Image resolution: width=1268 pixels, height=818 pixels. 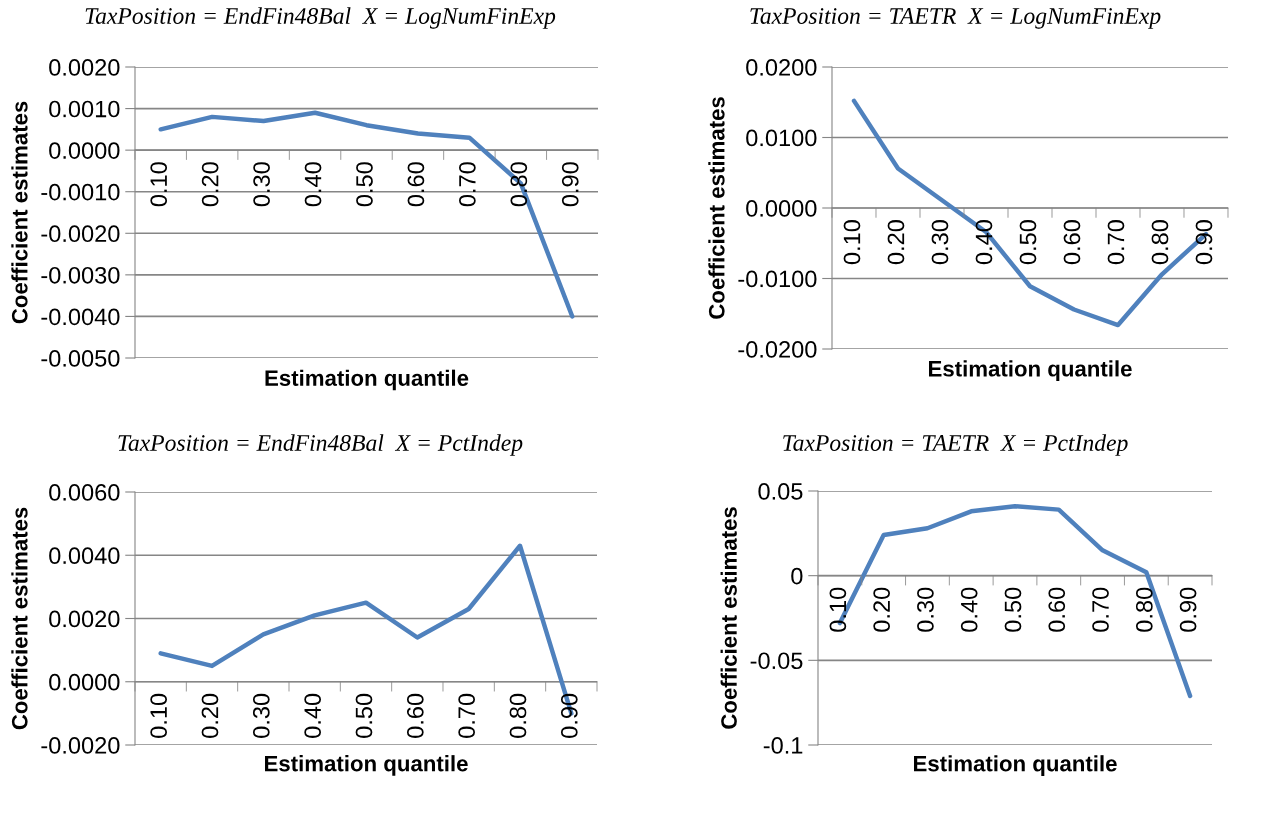 I want to click on y-tick-label: 0.0100, so click(x=781, y=138).